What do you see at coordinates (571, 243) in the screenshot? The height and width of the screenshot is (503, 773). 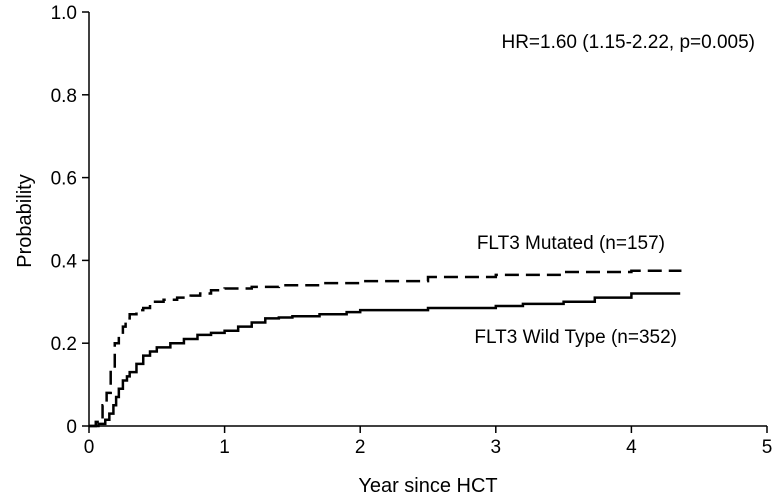 I see `series-label-flt3-mutated: FLT3 Mutated (n=157)` at bounding box center [571, 243].